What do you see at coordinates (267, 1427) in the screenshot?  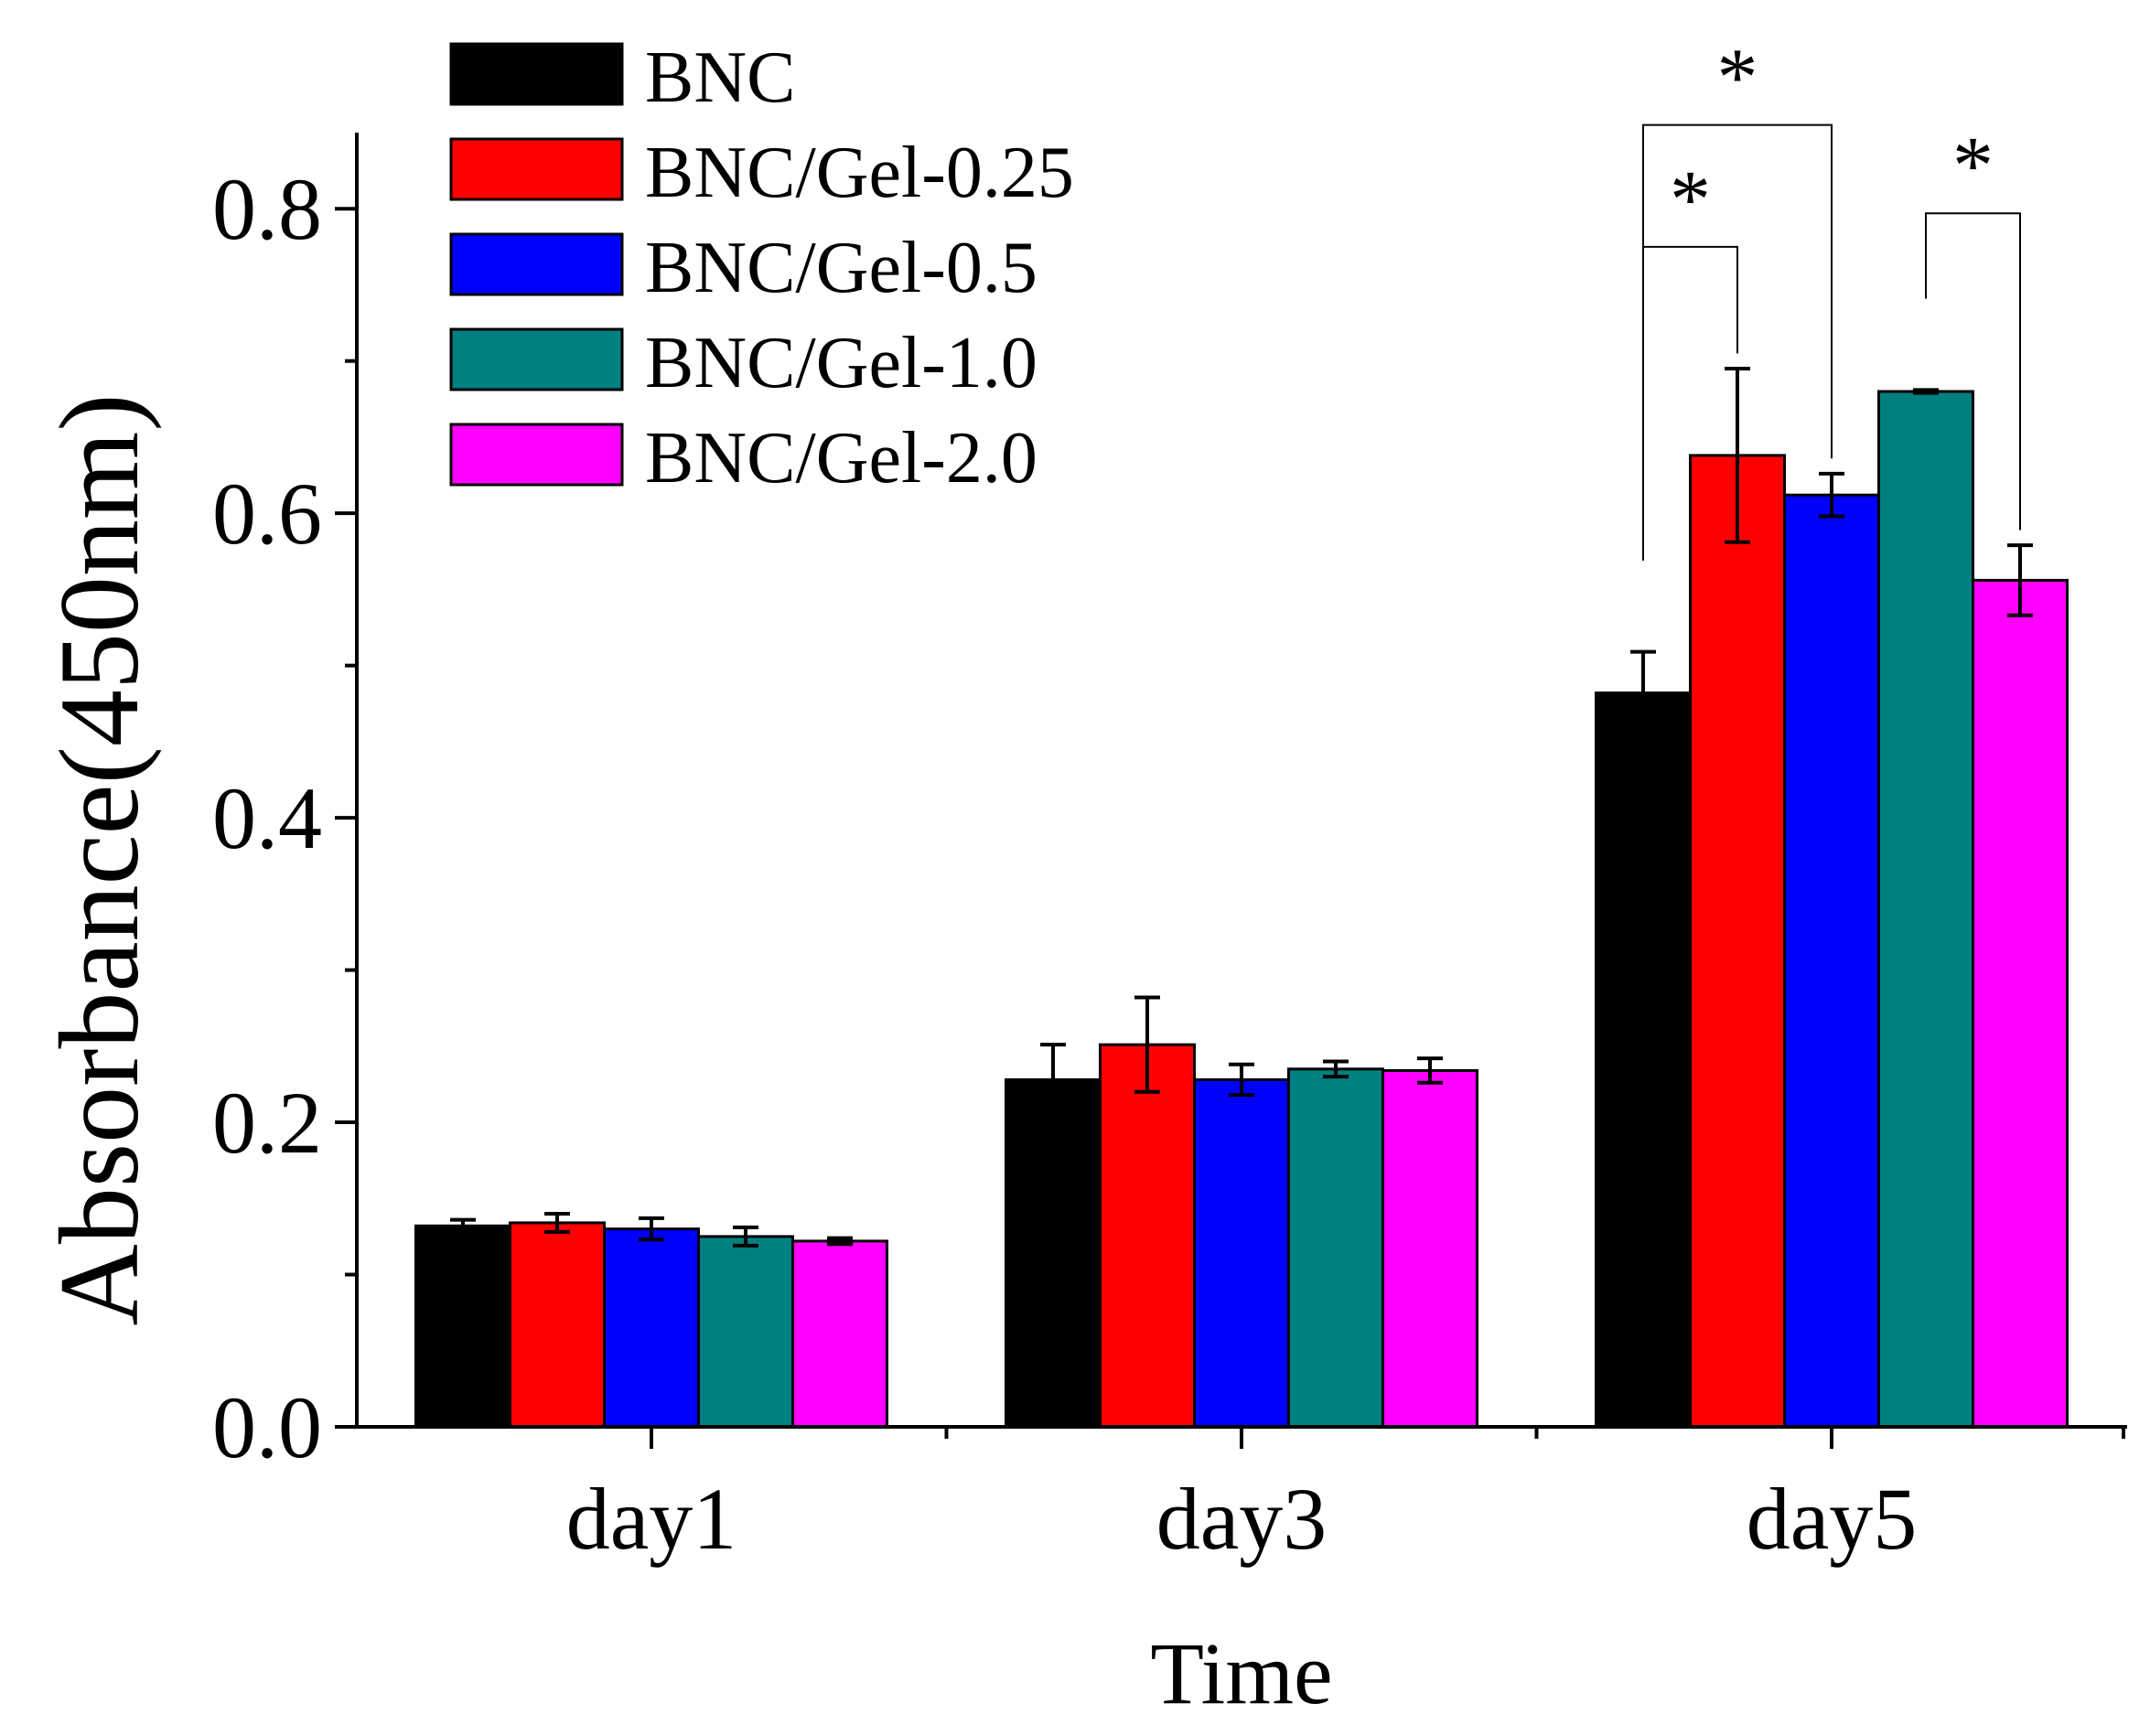 I see `y-tick-label-0: 0.0` at bounding box center [267, 1427].